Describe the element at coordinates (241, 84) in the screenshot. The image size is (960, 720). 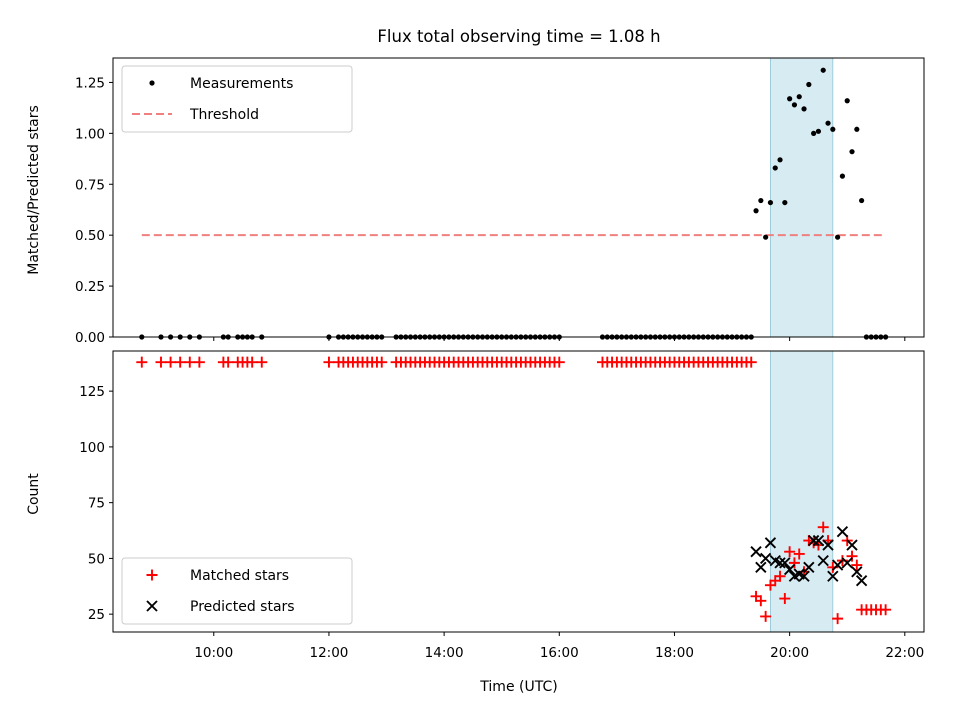
I see `legend-measurements-label: Measurements` at that location.